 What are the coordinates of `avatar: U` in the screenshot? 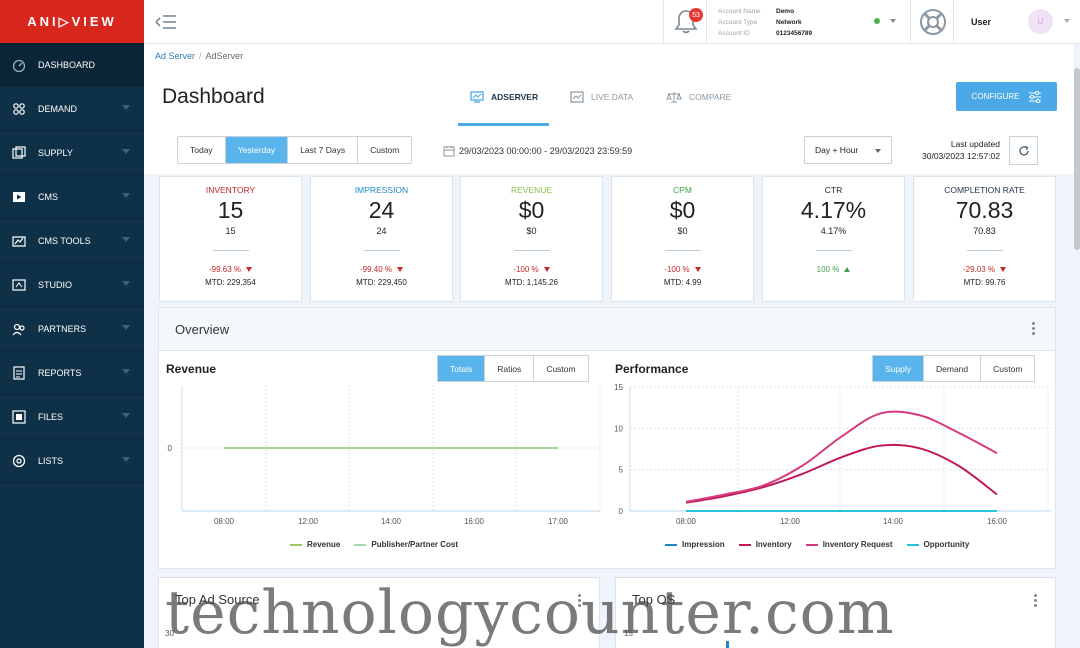 It's located at (1040, 21).